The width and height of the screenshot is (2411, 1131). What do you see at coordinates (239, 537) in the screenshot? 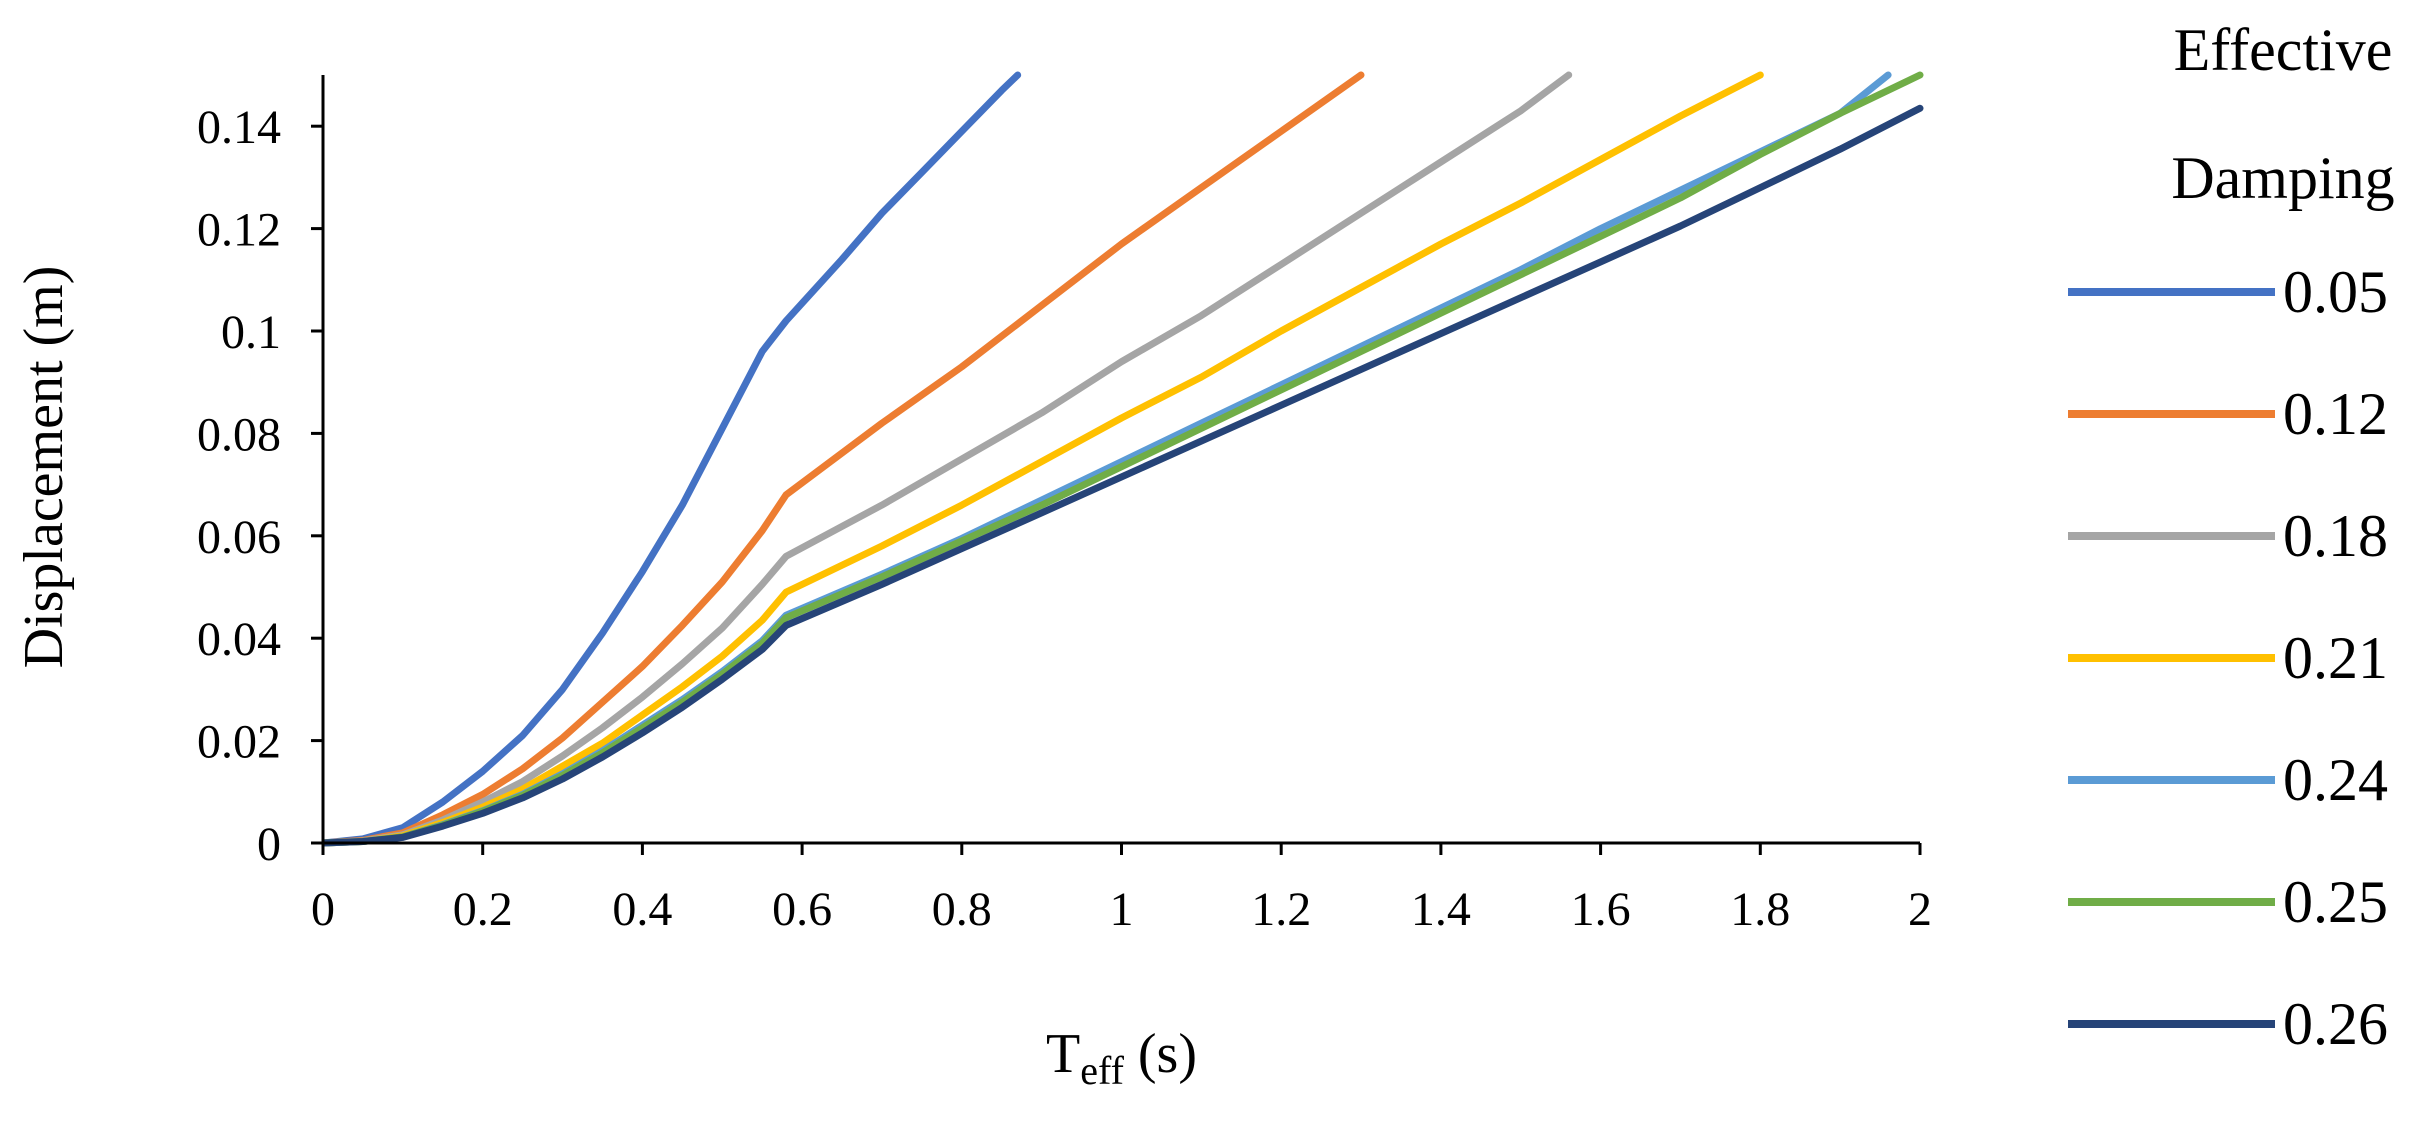
I see `y-tick-label: 0.06` at bounding box center [239, 537].